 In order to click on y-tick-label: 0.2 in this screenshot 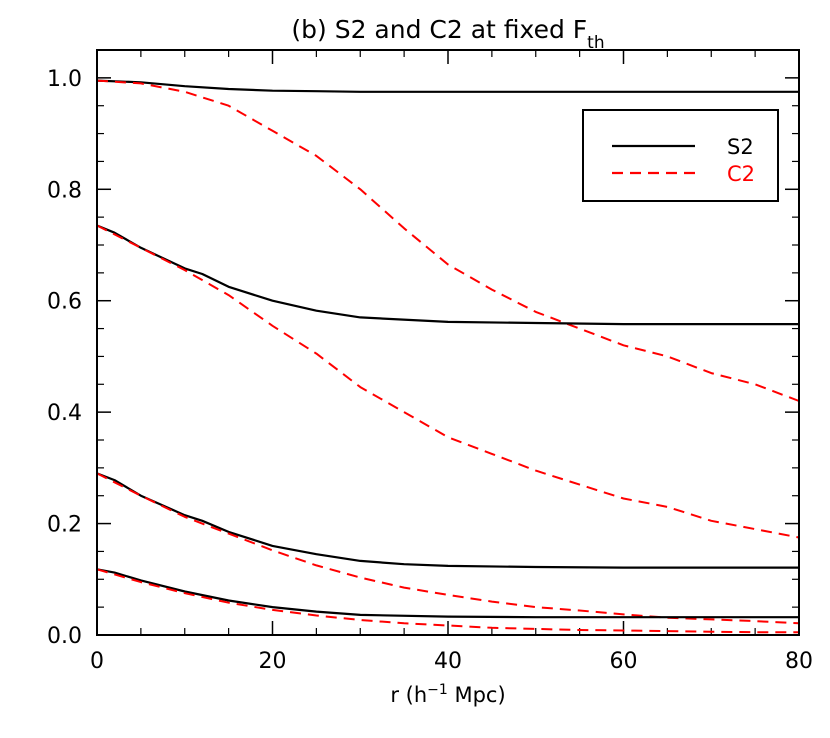, I will do `click(64, 525)`.